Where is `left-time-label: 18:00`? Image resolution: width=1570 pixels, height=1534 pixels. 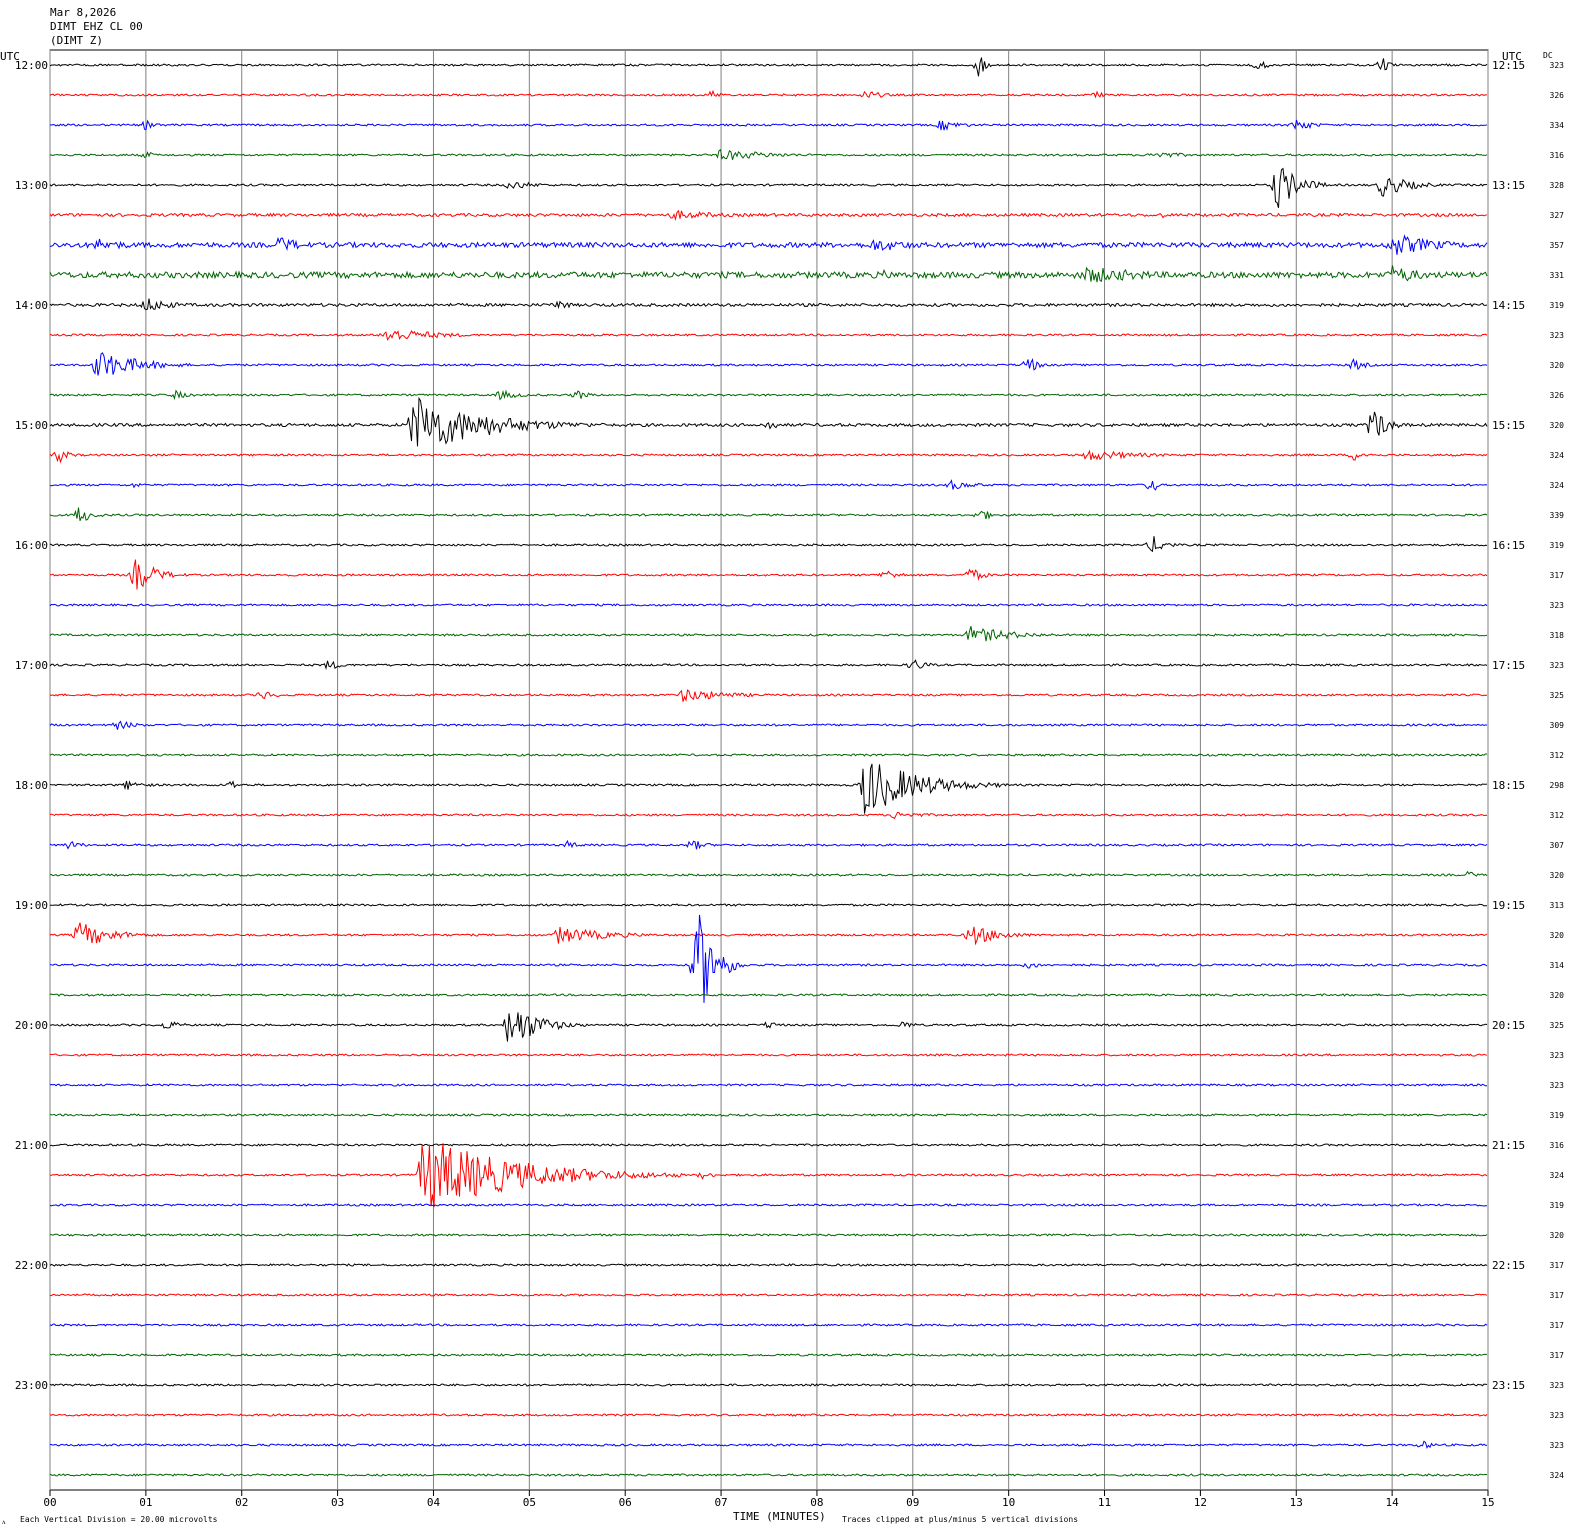
left-time-label: 18:00 is located at coordinates (31, 785).